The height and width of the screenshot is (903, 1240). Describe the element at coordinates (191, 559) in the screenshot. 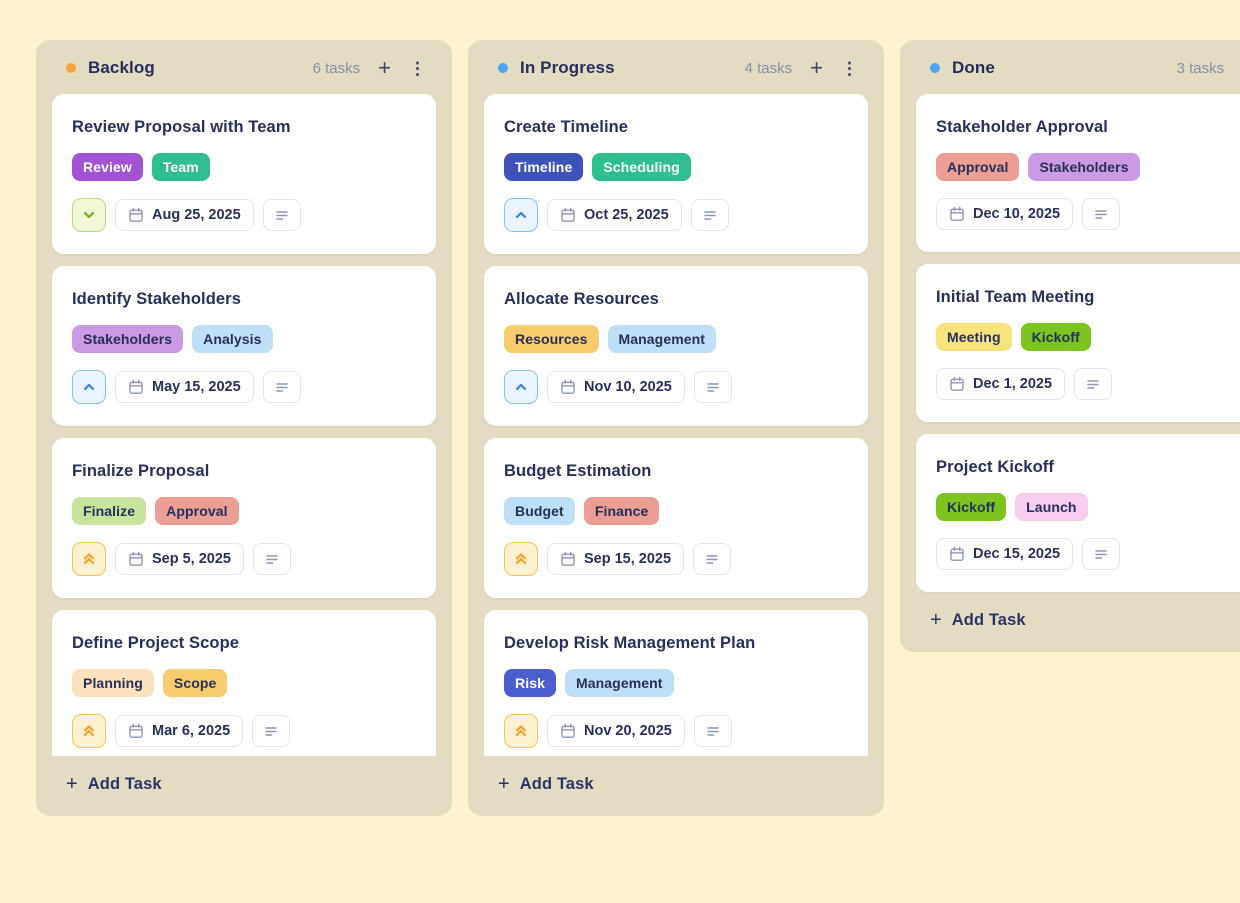

I see `due-date-text: Sep 5, 2025` at that location.